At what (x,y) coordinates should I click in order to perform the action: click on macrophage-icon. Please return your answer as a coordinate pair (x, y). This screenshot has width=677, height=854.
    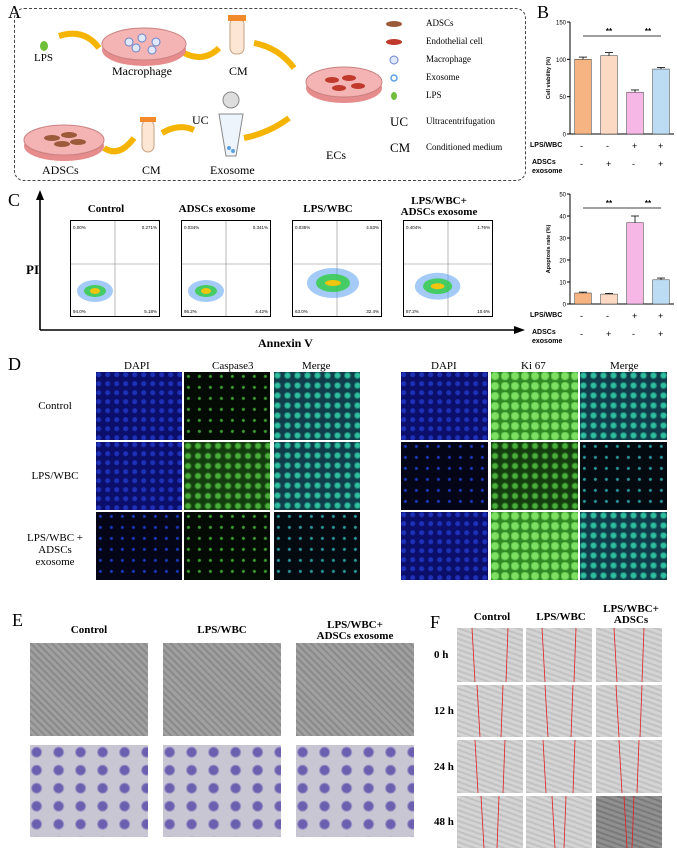
    Looking at the image, I should click on (394, 60).